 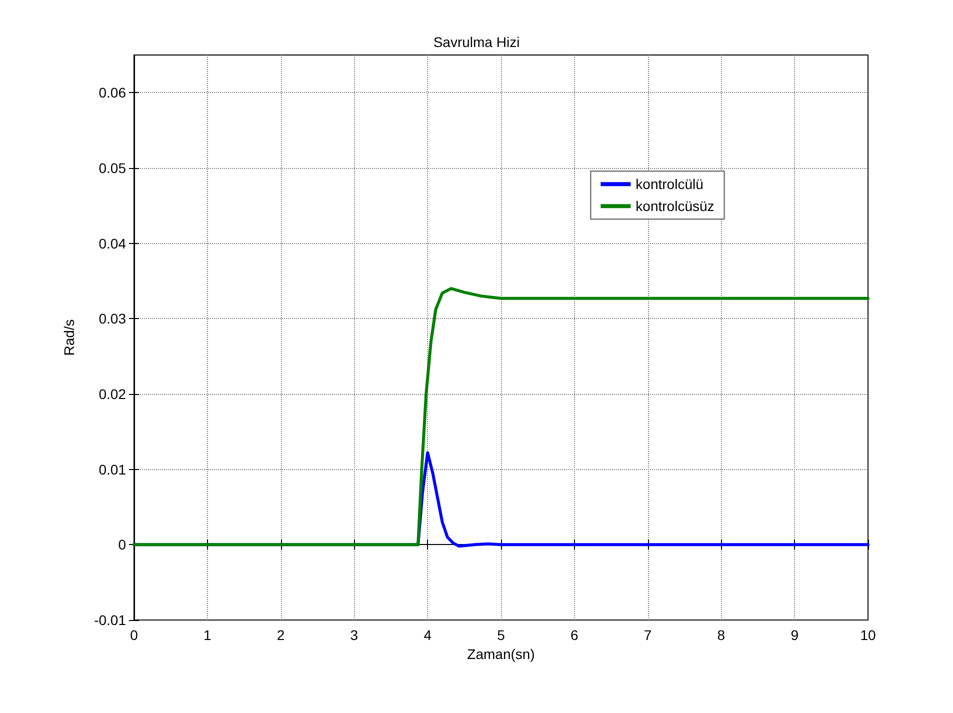 I want to click on x-tick-label: 3, so click(x=354, y=635).